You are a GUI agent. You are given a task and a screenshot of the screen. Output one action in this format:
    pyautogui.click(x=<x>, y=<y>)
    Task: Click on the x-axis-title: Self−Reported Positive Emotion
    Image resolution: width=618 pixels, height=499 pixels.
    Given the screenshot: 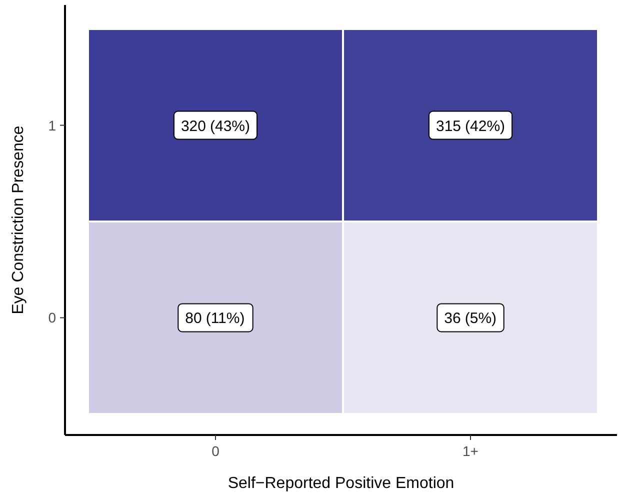 What is the action you would take?
    pyautogui.click(x=341, y=483)
    